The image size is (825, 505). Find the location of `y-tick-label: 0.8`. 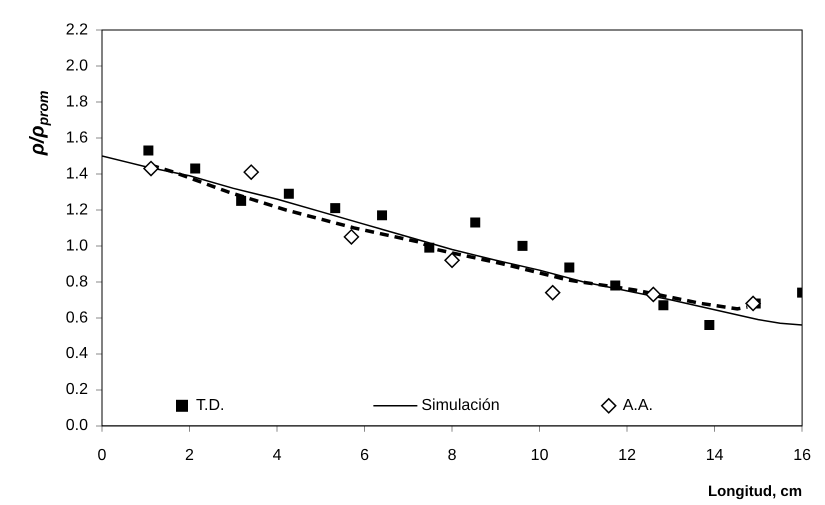

y-tick-label: 0.8 is located at coordinates (77, 281).